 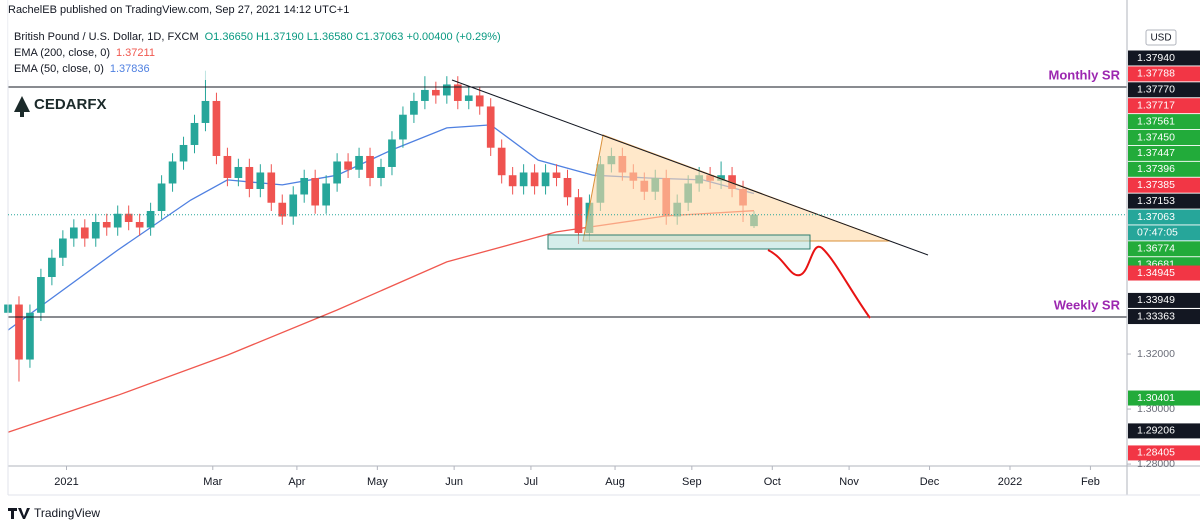 I want to click on cedarfx-logo: CEDARFX, so click(x=59, y=107).